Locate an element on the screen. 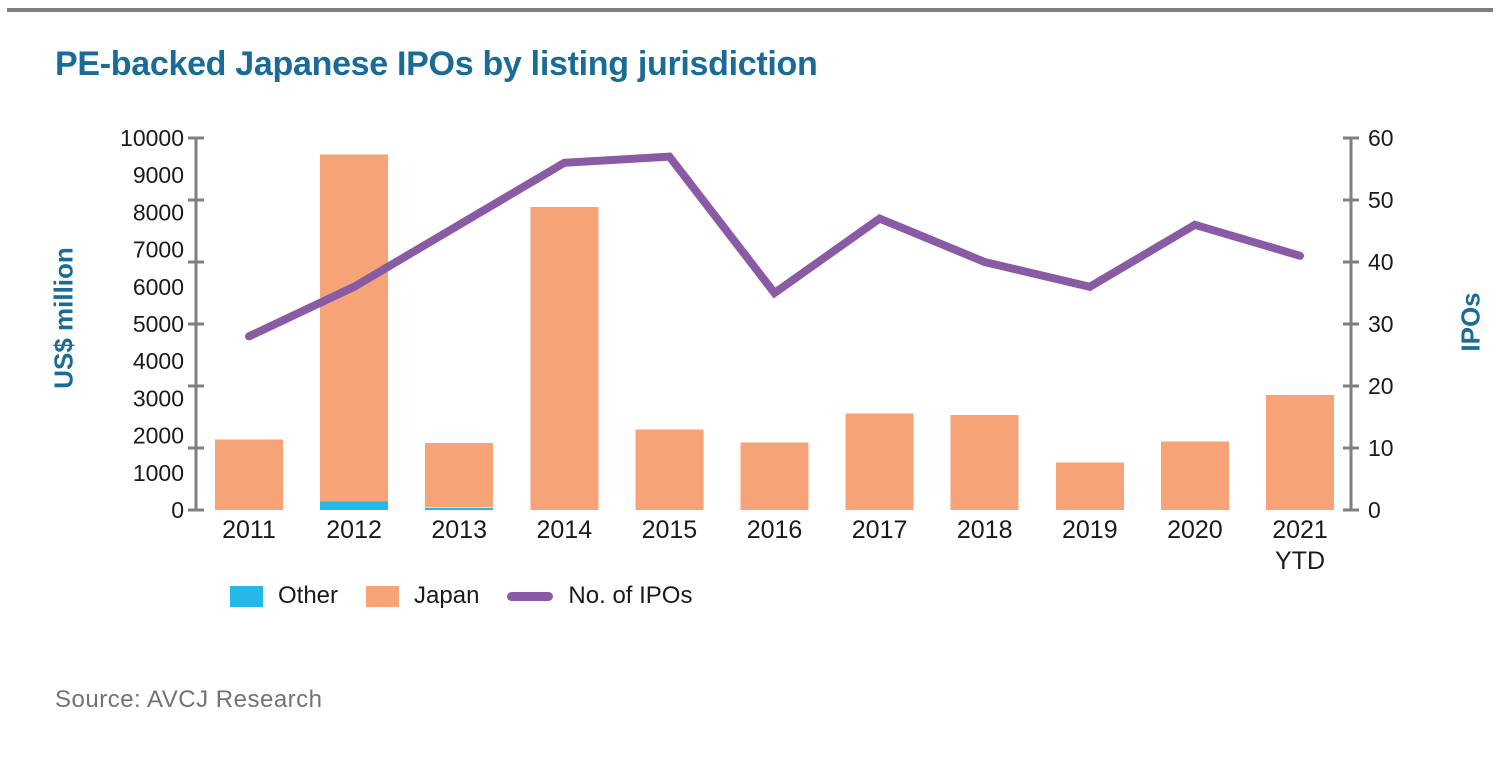 The image size is (1500, 762). bar-japan-2012 is located at coordinates (354, 328).